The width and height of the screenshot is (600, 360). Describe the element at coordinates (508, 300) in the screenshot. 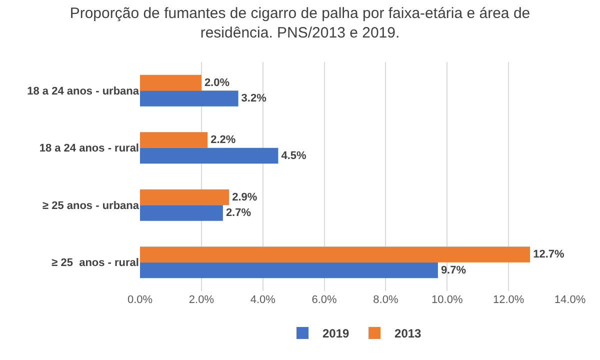

I see `x-tick-label: 12.0%` at that location.